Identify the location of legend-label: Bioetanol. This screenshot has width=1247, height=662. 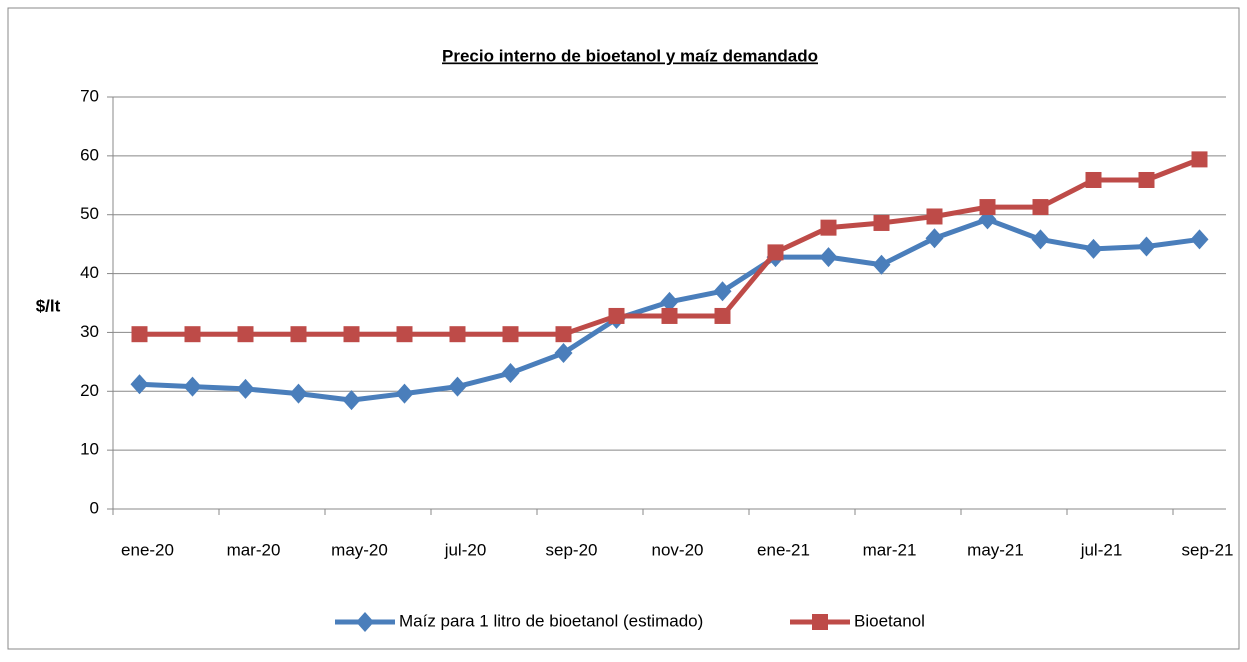
(889, 620).